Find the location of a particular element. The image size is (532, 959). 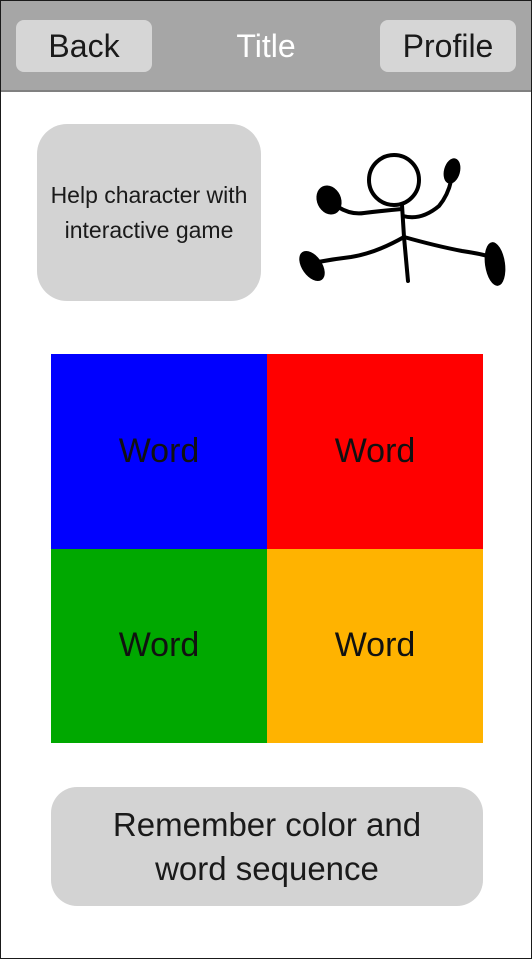

instruction-card: Remember color and word sequence is located at coordinates (267, 846).